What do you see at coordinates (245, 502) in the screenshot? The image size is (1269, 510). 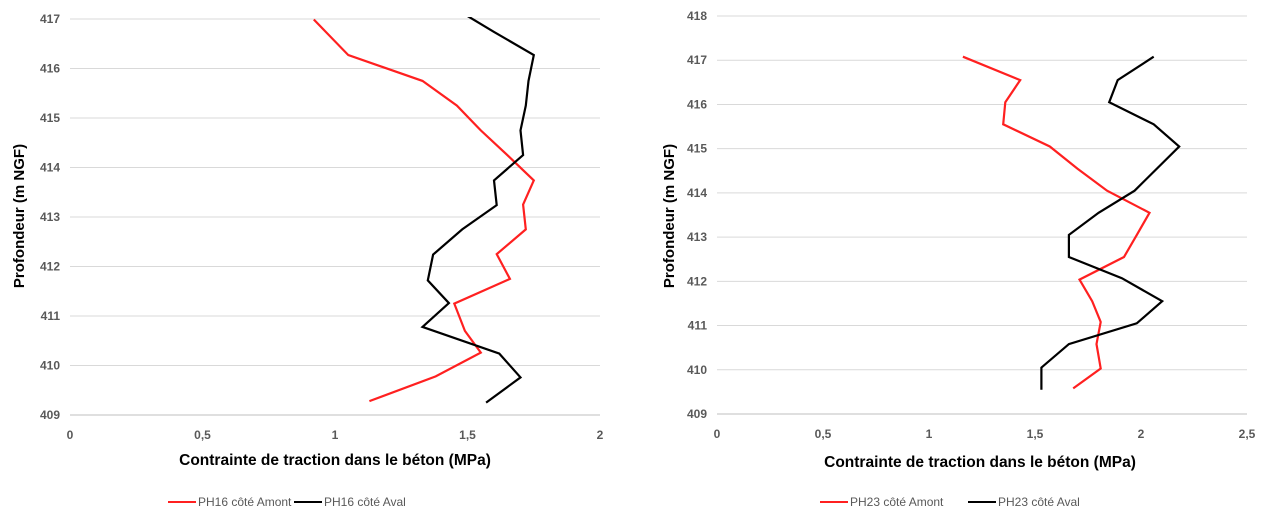 I see `legend-label-amont: PH16 côté Amont` at bounding box center [245, 502].